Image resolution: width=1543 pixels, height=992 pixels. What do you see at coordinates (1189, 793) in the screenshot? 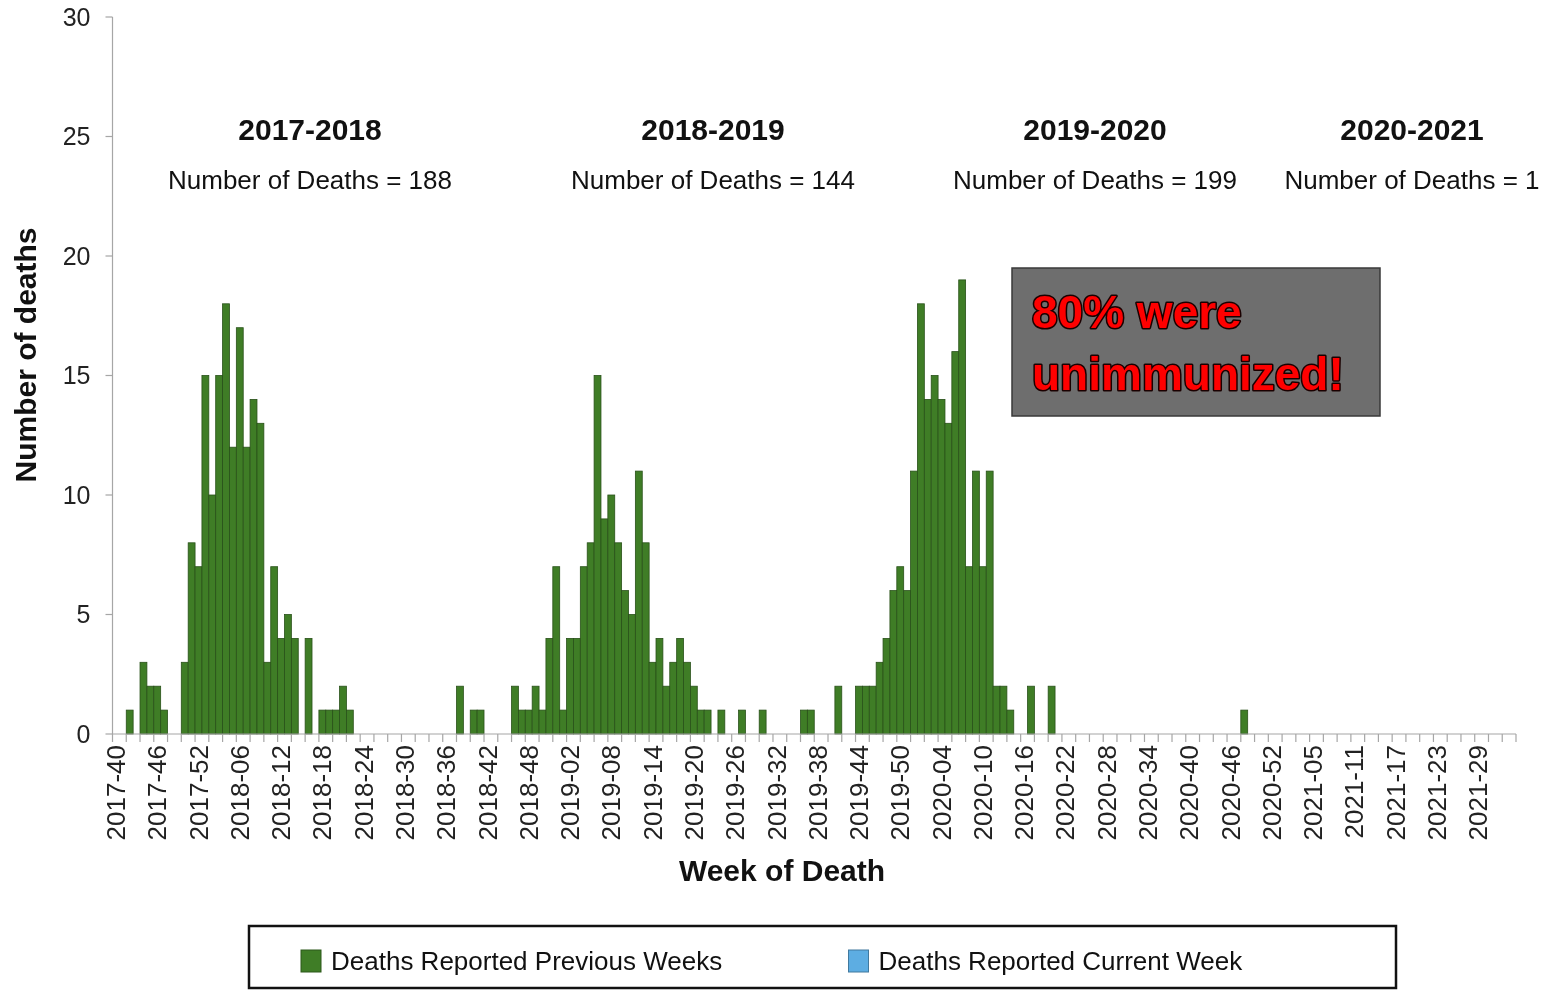
I see `x-tick-label: 2020-40` at bounding box center [1189, 793].